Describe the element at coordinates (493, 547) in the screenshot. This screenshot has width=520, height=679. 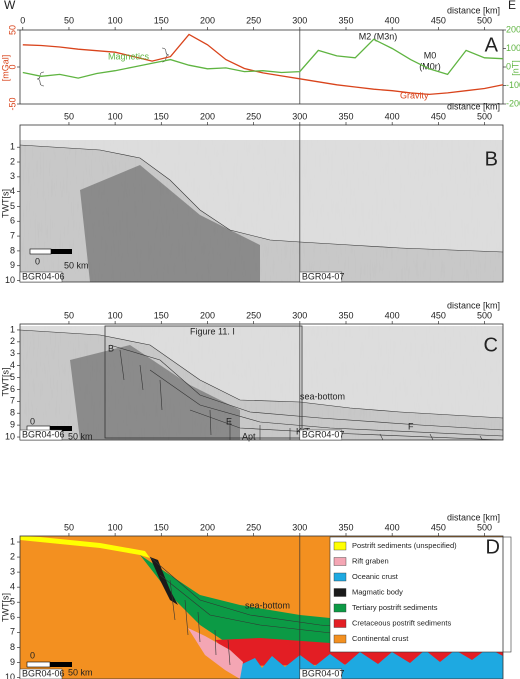
I see `panel-label: D` at that location.